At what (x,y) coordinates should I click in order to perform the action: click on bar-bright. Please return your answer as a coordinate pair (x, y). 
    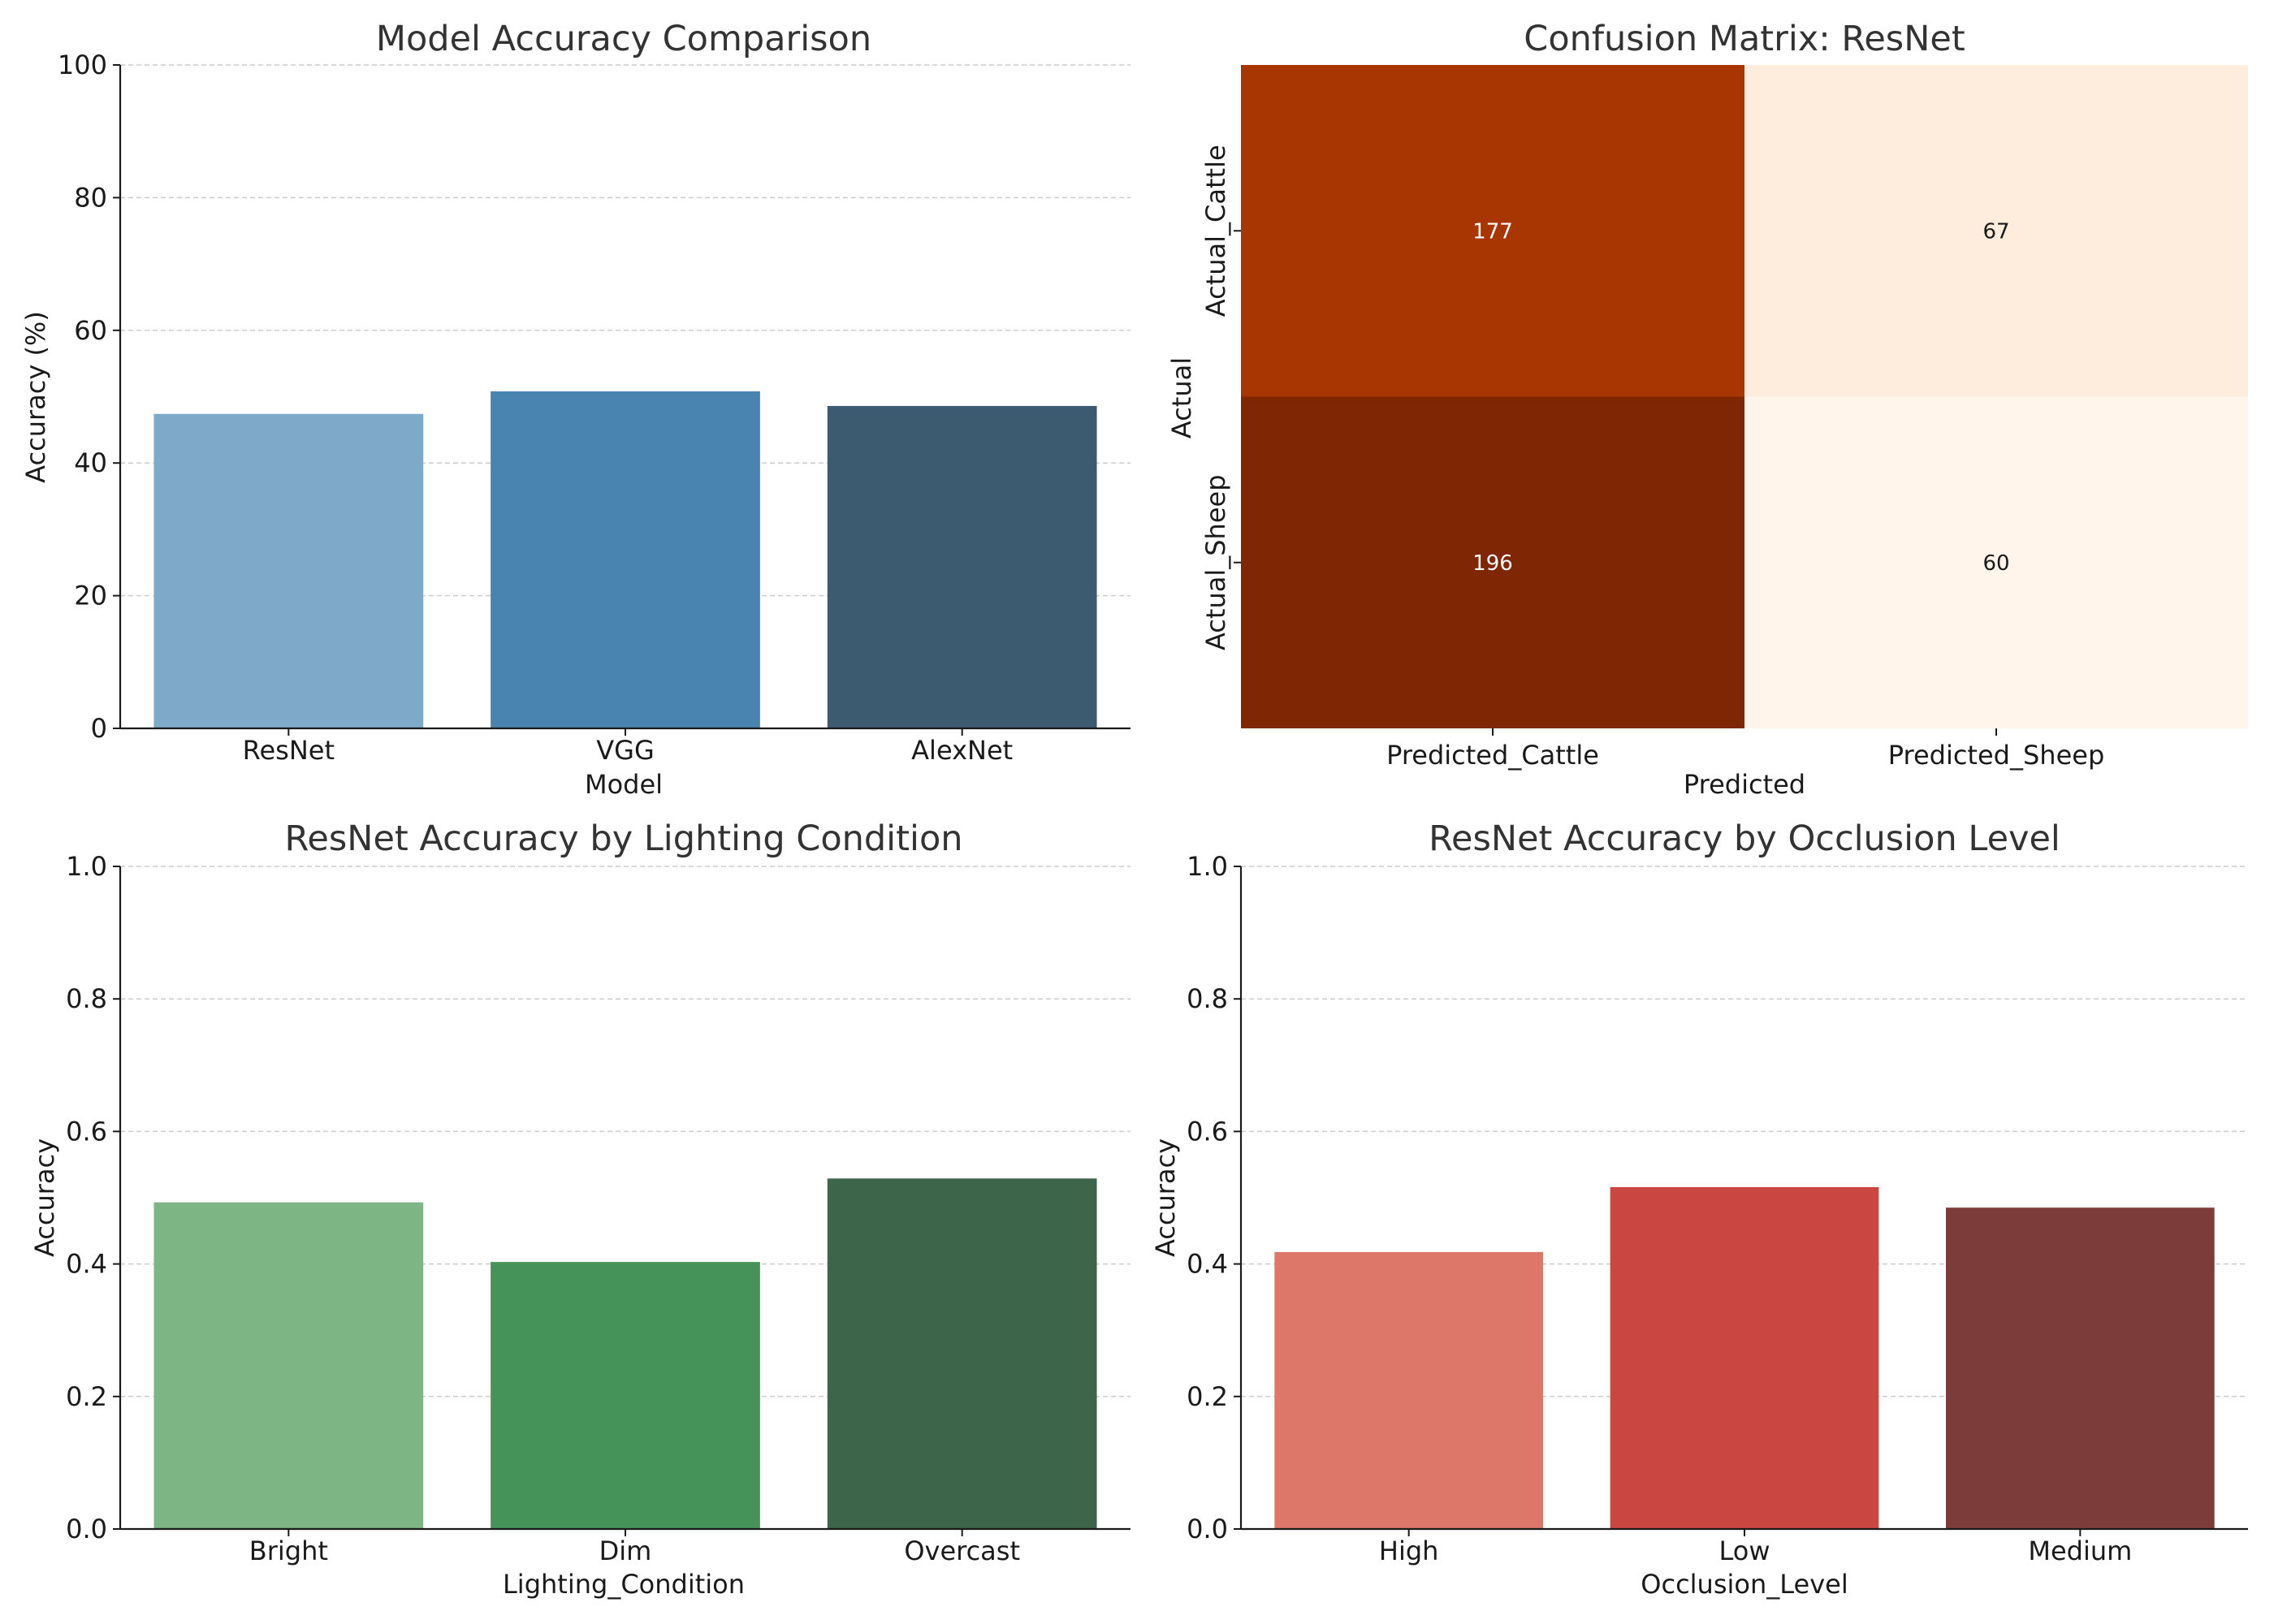
    Looking at the image, I should click on (288, 1365).